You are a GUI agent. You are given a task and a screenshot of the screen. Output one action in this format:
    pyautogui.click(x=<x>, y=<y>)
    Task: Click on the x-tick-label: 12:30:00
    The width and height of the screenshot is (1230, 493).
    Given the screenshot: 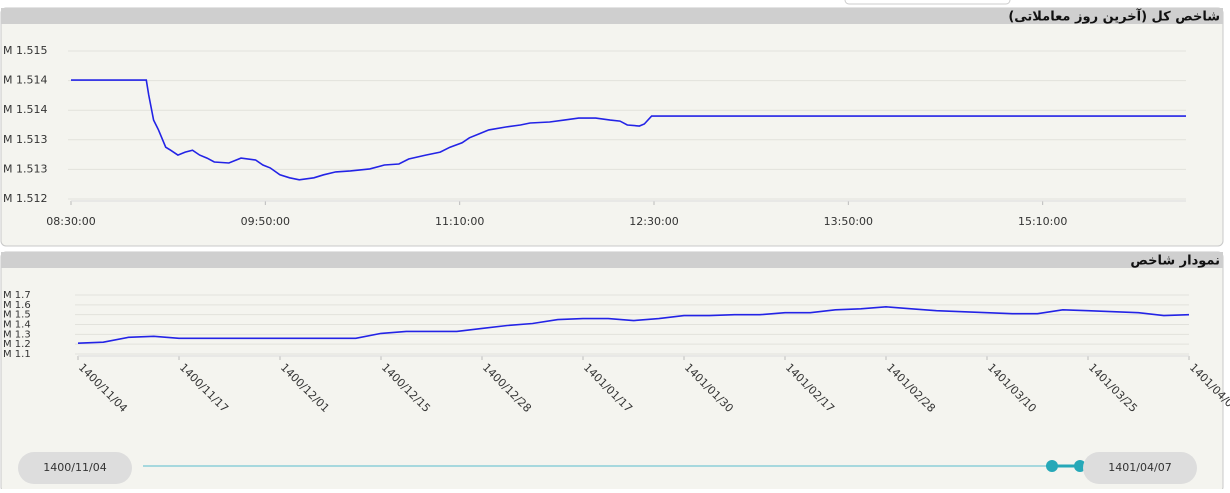 What is the action you would take?
    pyautogui.click(x=653, y=221)
    